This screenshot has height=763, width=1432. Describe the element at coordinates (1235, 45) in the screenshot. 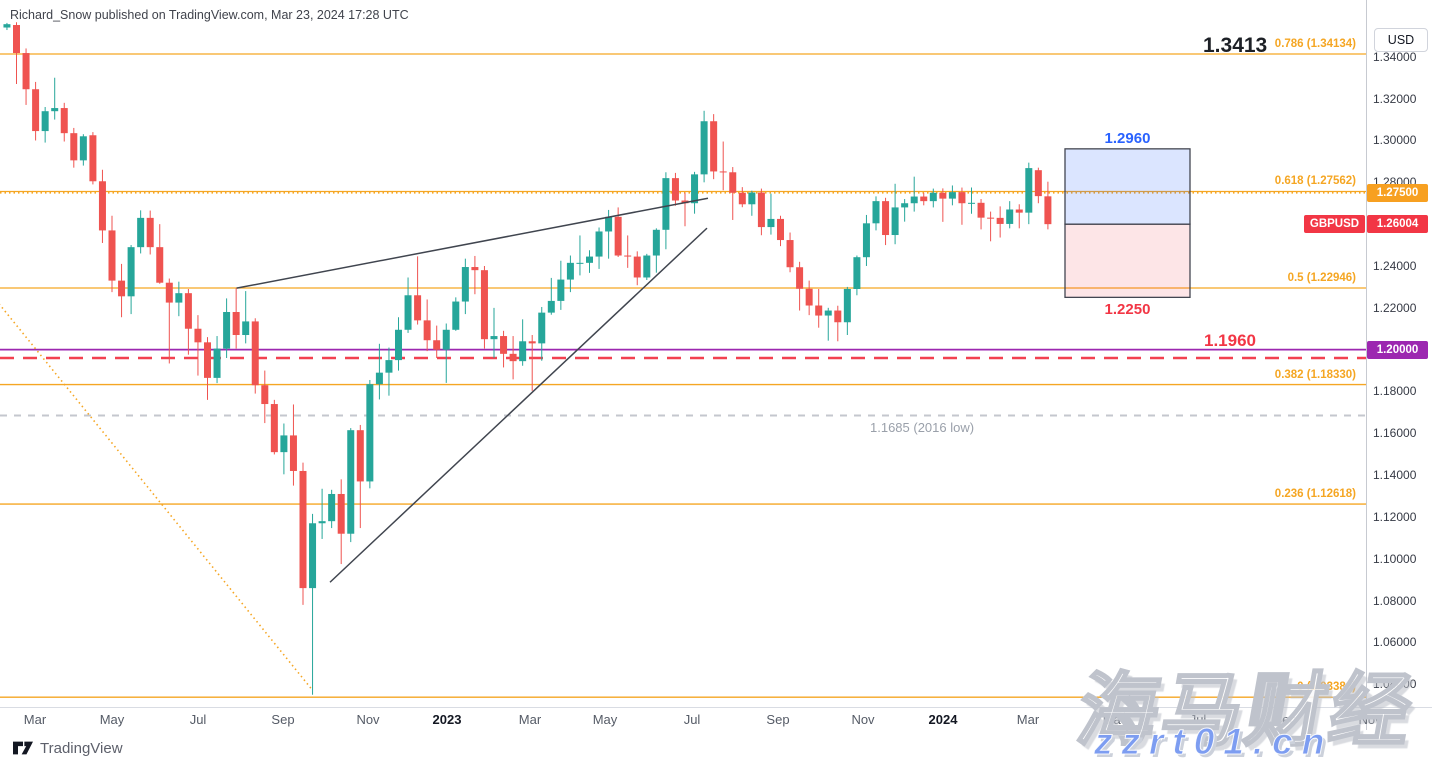

I see `level-label-13413: 1.3413` at that location.